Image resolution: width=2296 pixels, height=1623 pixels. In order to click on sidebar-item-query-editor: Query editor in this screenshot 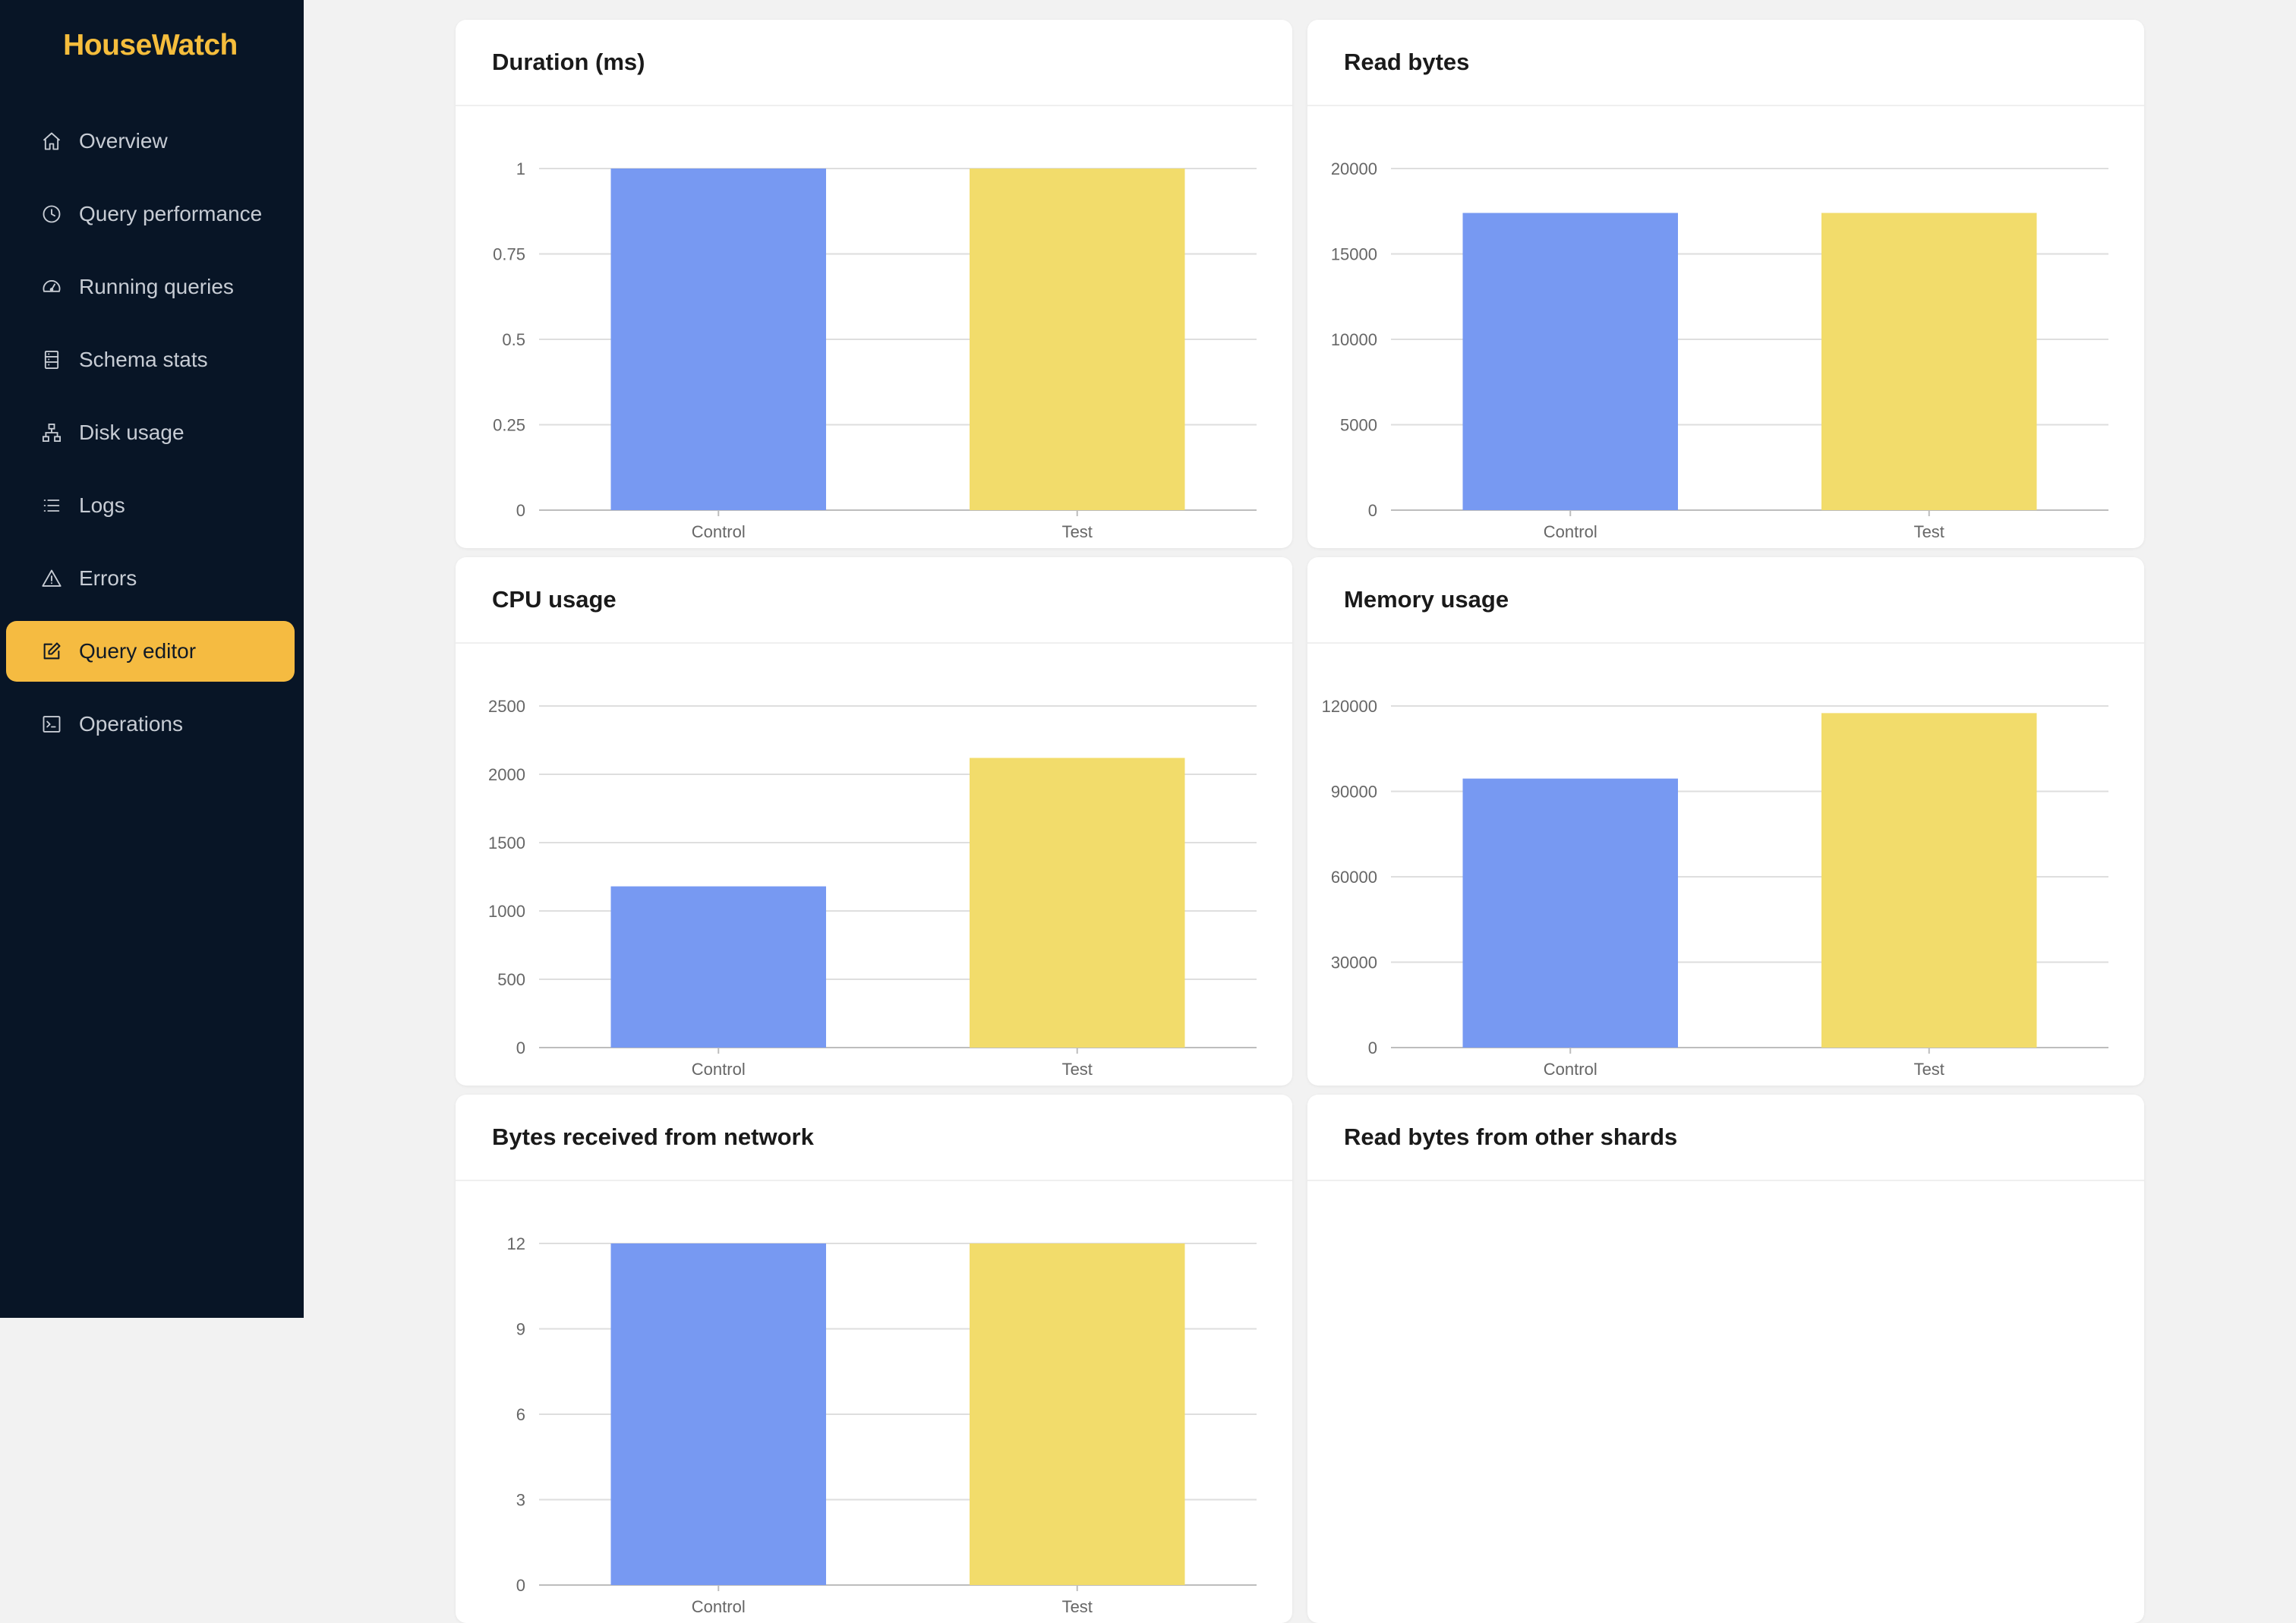, I will do `click(150, 652)`.